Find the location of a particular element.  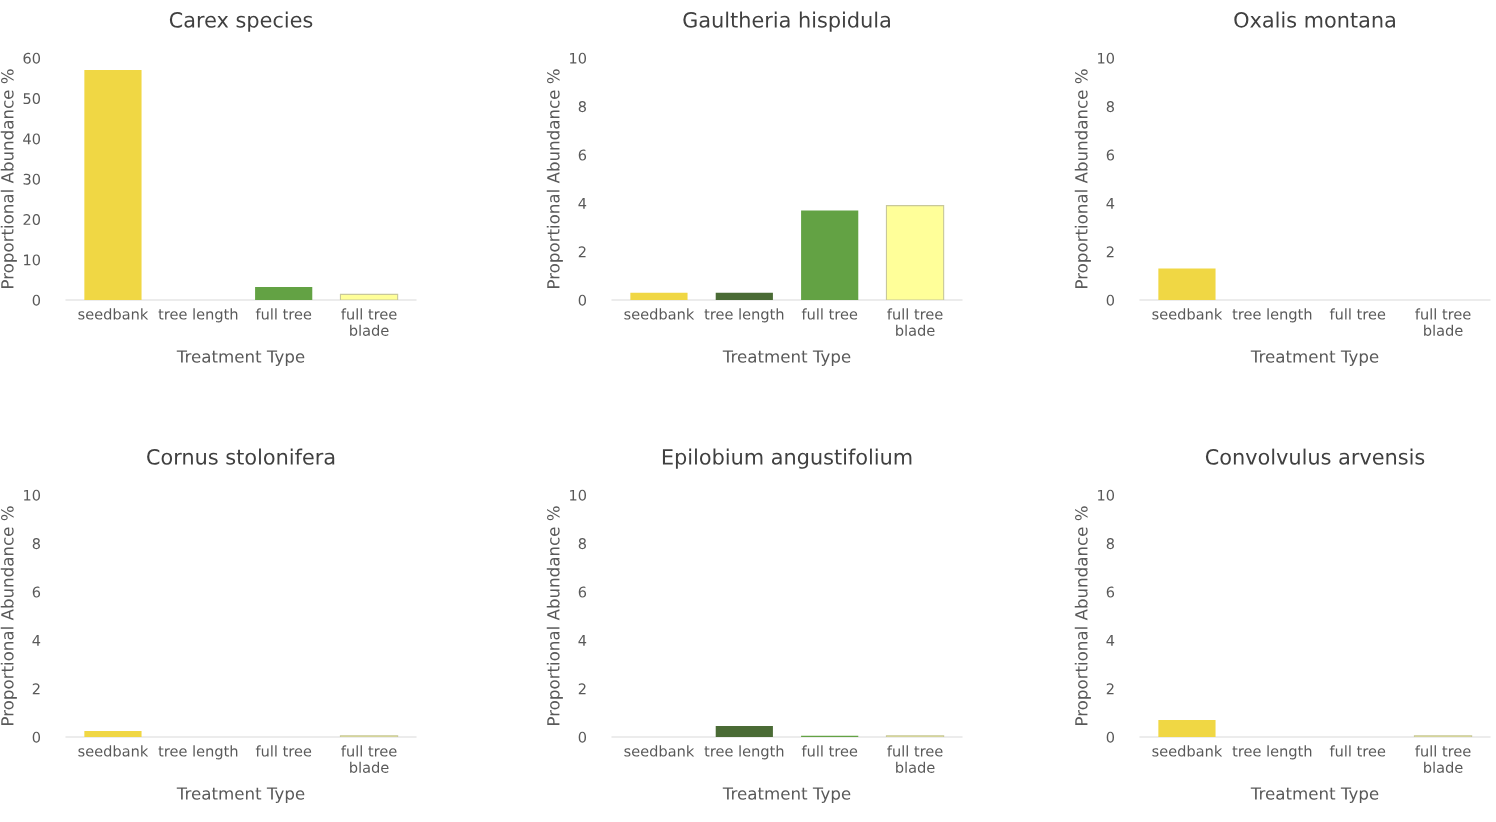

chart-title: Convolvulus arvensis is located at coordinates (1315, 456).